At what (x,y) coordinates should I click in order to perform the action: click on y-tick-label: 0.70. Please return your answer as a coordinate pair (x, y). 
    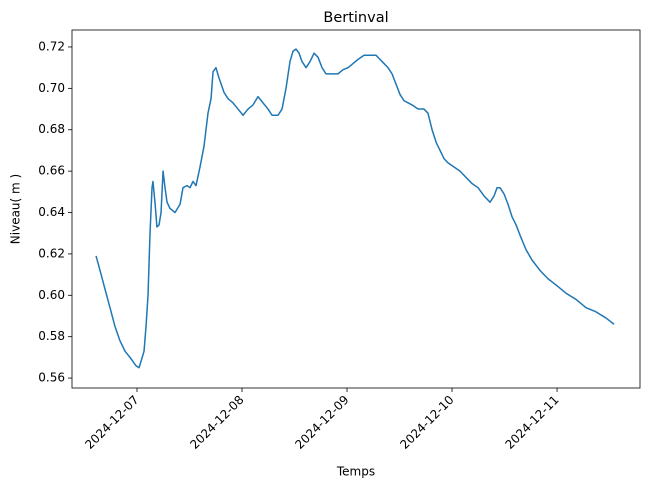
    Looking at the image, I should click on (51, 88).